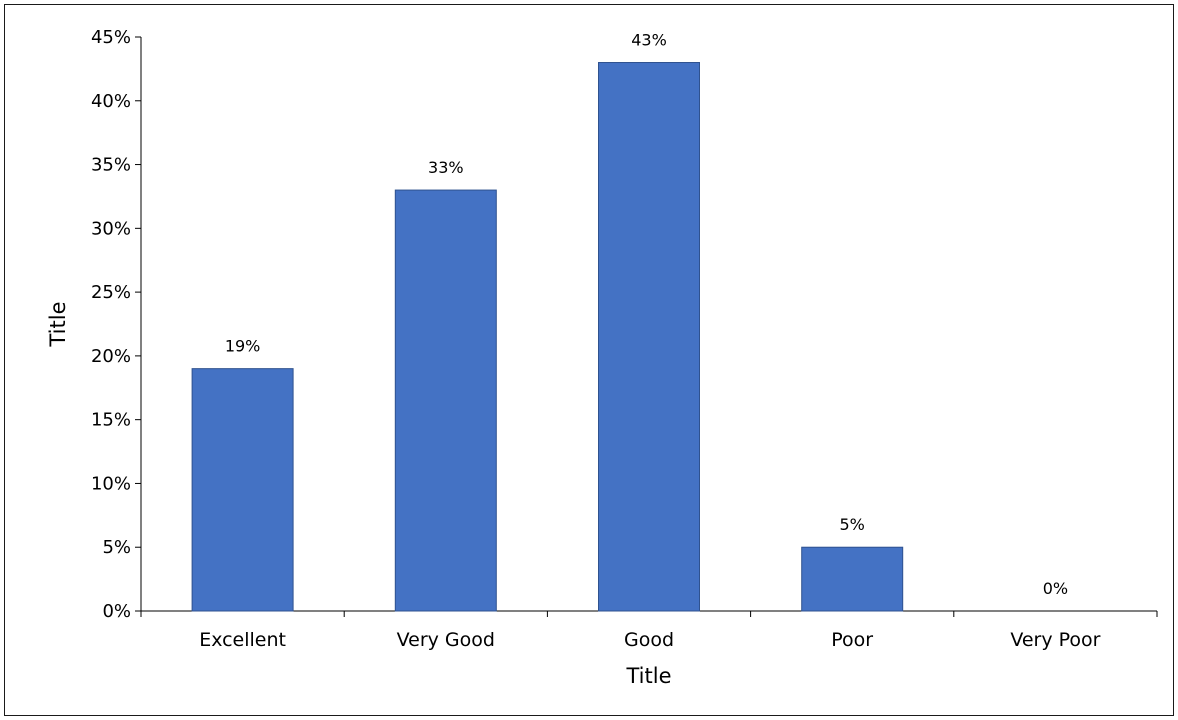 Image resolution: width=1178 pixels, height=720 pixels. What do you see at coordinates (111, 165) in the screenshot?
I see `y-tick-label: 35%` at bounding box center [111, 165].